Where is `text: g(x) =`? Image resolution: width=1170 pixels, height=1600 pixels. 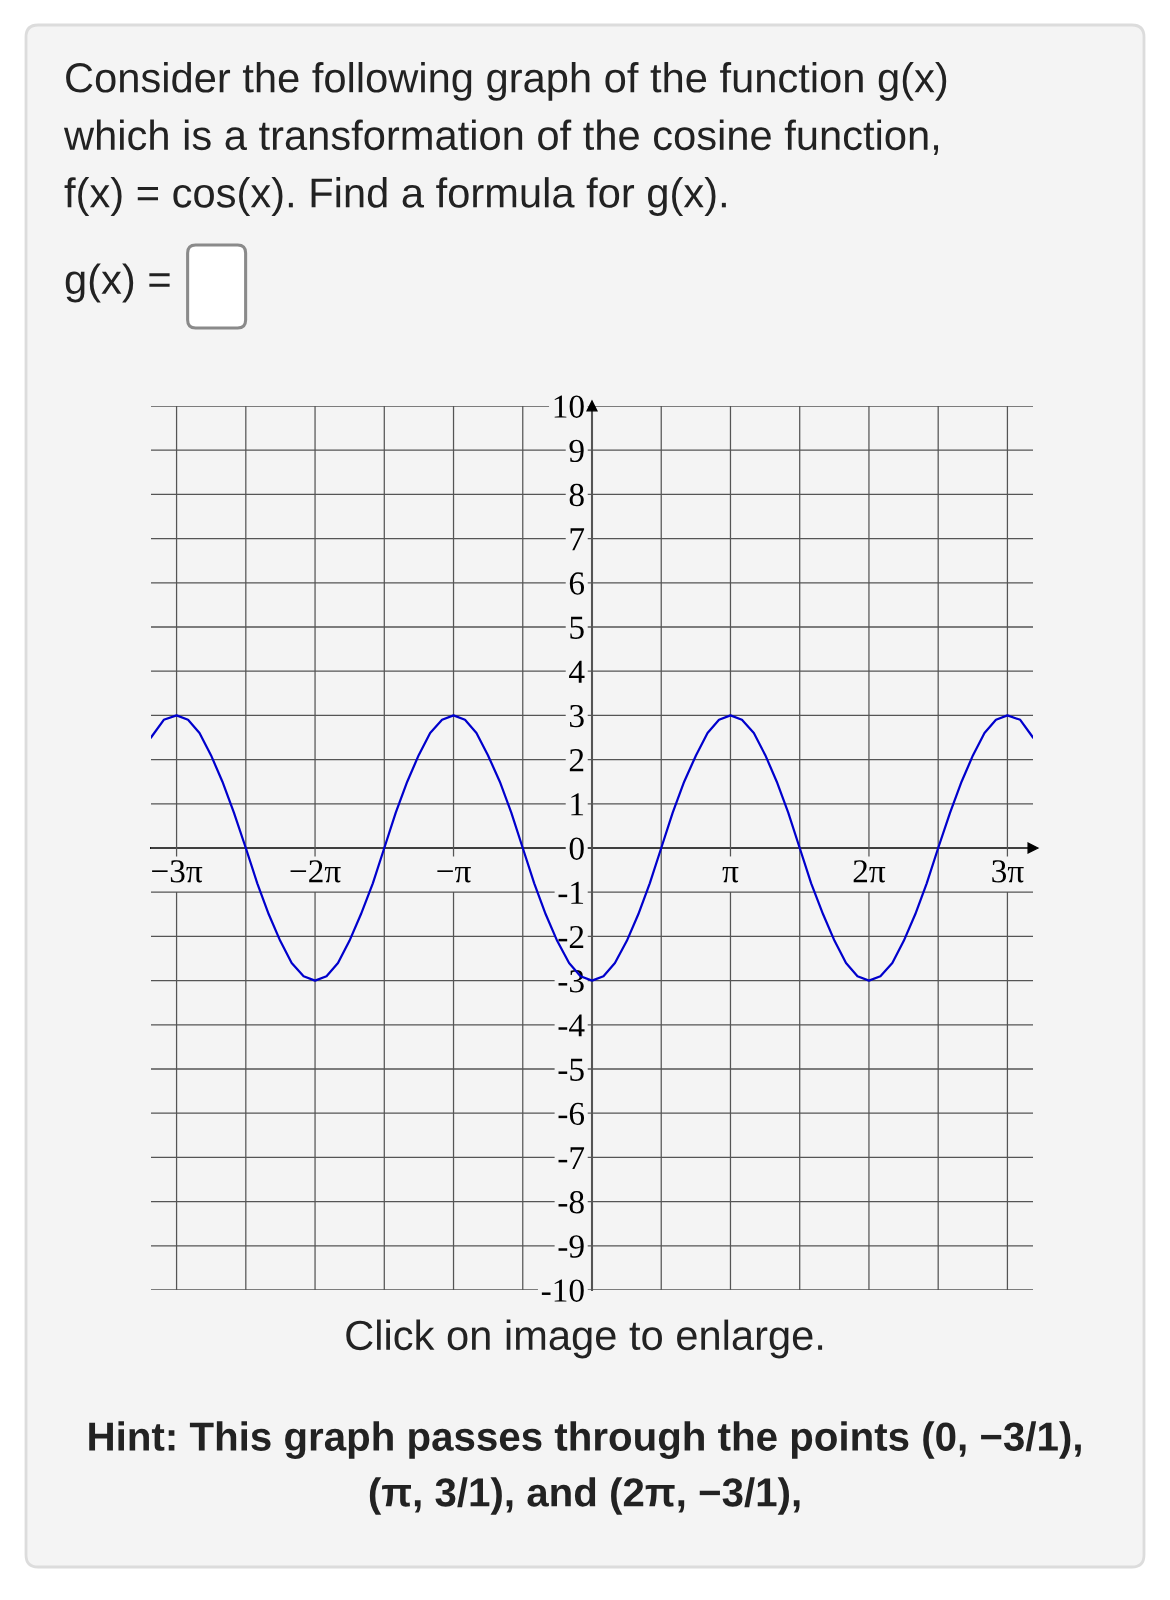 text: g(x) = is located at coordinates (117, 283).